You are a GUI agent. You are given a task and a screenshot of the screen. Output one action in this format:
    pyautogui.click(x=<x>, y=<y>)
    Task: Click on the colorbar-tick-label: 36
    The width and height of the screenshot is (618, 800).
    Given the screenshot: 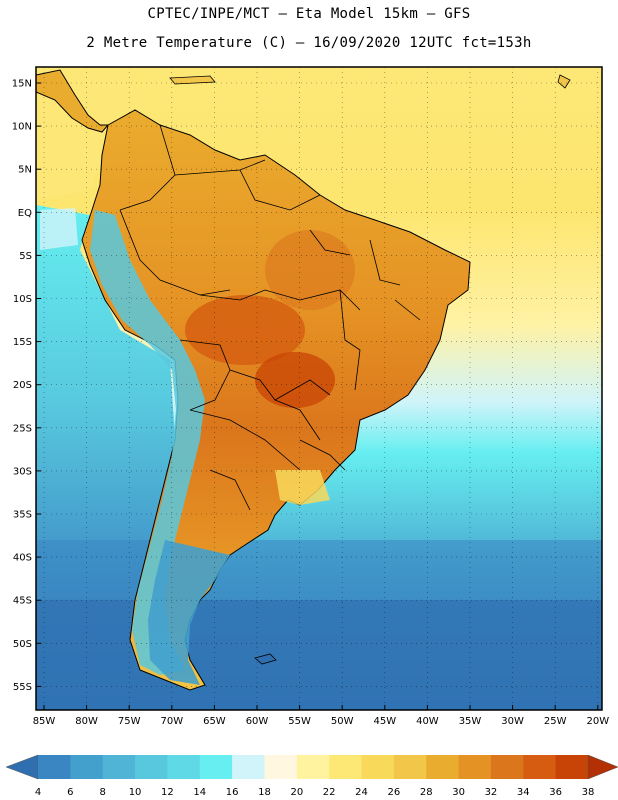 What is the action you would take?
    pyautogui.click(x=555, y=792)
    